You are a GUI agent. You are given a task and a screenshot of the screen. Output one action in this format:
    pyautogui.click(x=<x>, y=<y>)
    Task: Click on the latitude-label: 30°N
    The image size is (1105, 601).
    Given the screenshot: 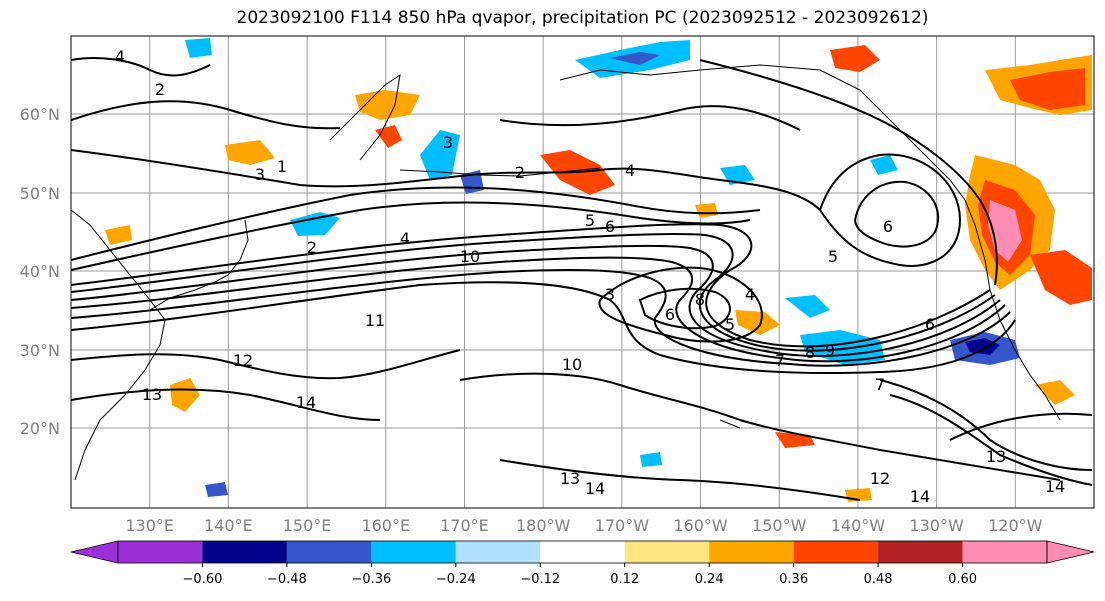 What is the action you would take?
    pyautogui.click(x=40, y=350)
    